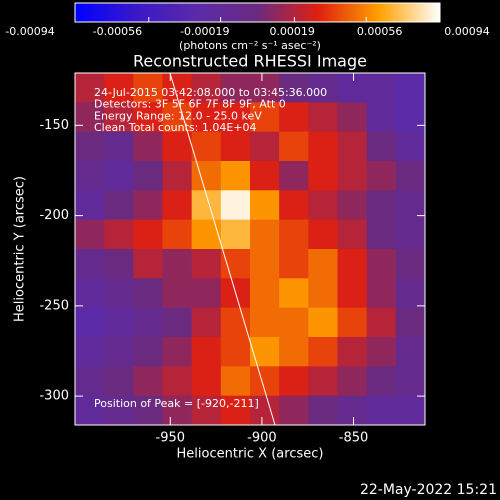 Image resolution: width=500 pixels, height=500 pixels. Describe the element at coordinates (257, 12) in the screenshot. I see `colorbar` at that location.